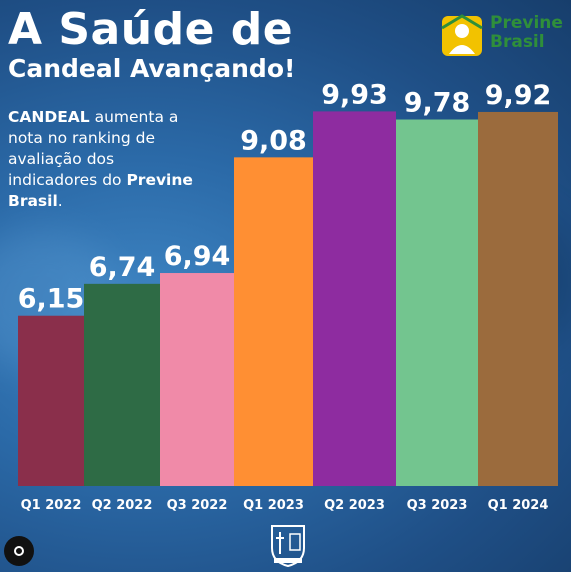 This screenshot has height=572, width=571. I want to click on bar-q1-2023, so click(273, 321).